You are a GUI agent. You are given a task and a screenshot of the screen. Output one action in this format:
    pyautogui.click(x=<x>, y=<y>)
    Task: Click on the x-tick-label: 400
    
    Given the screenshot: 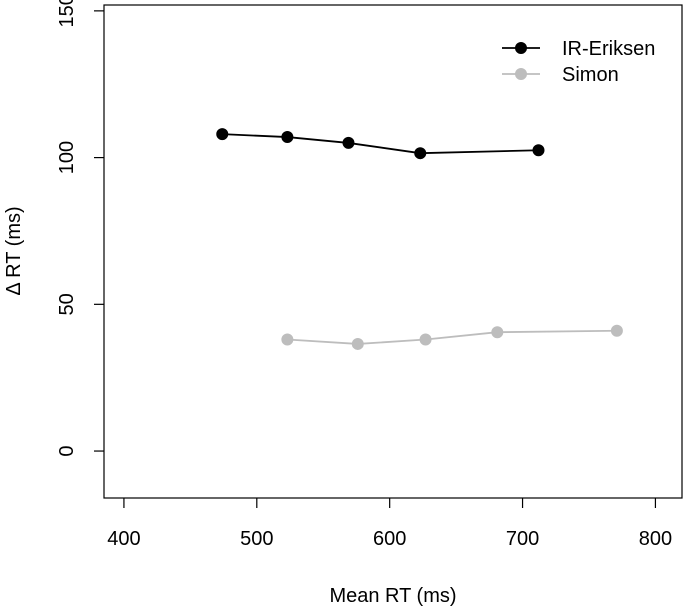 What is the action you would take?
    pyautogui.click(x=123, y=539)
    